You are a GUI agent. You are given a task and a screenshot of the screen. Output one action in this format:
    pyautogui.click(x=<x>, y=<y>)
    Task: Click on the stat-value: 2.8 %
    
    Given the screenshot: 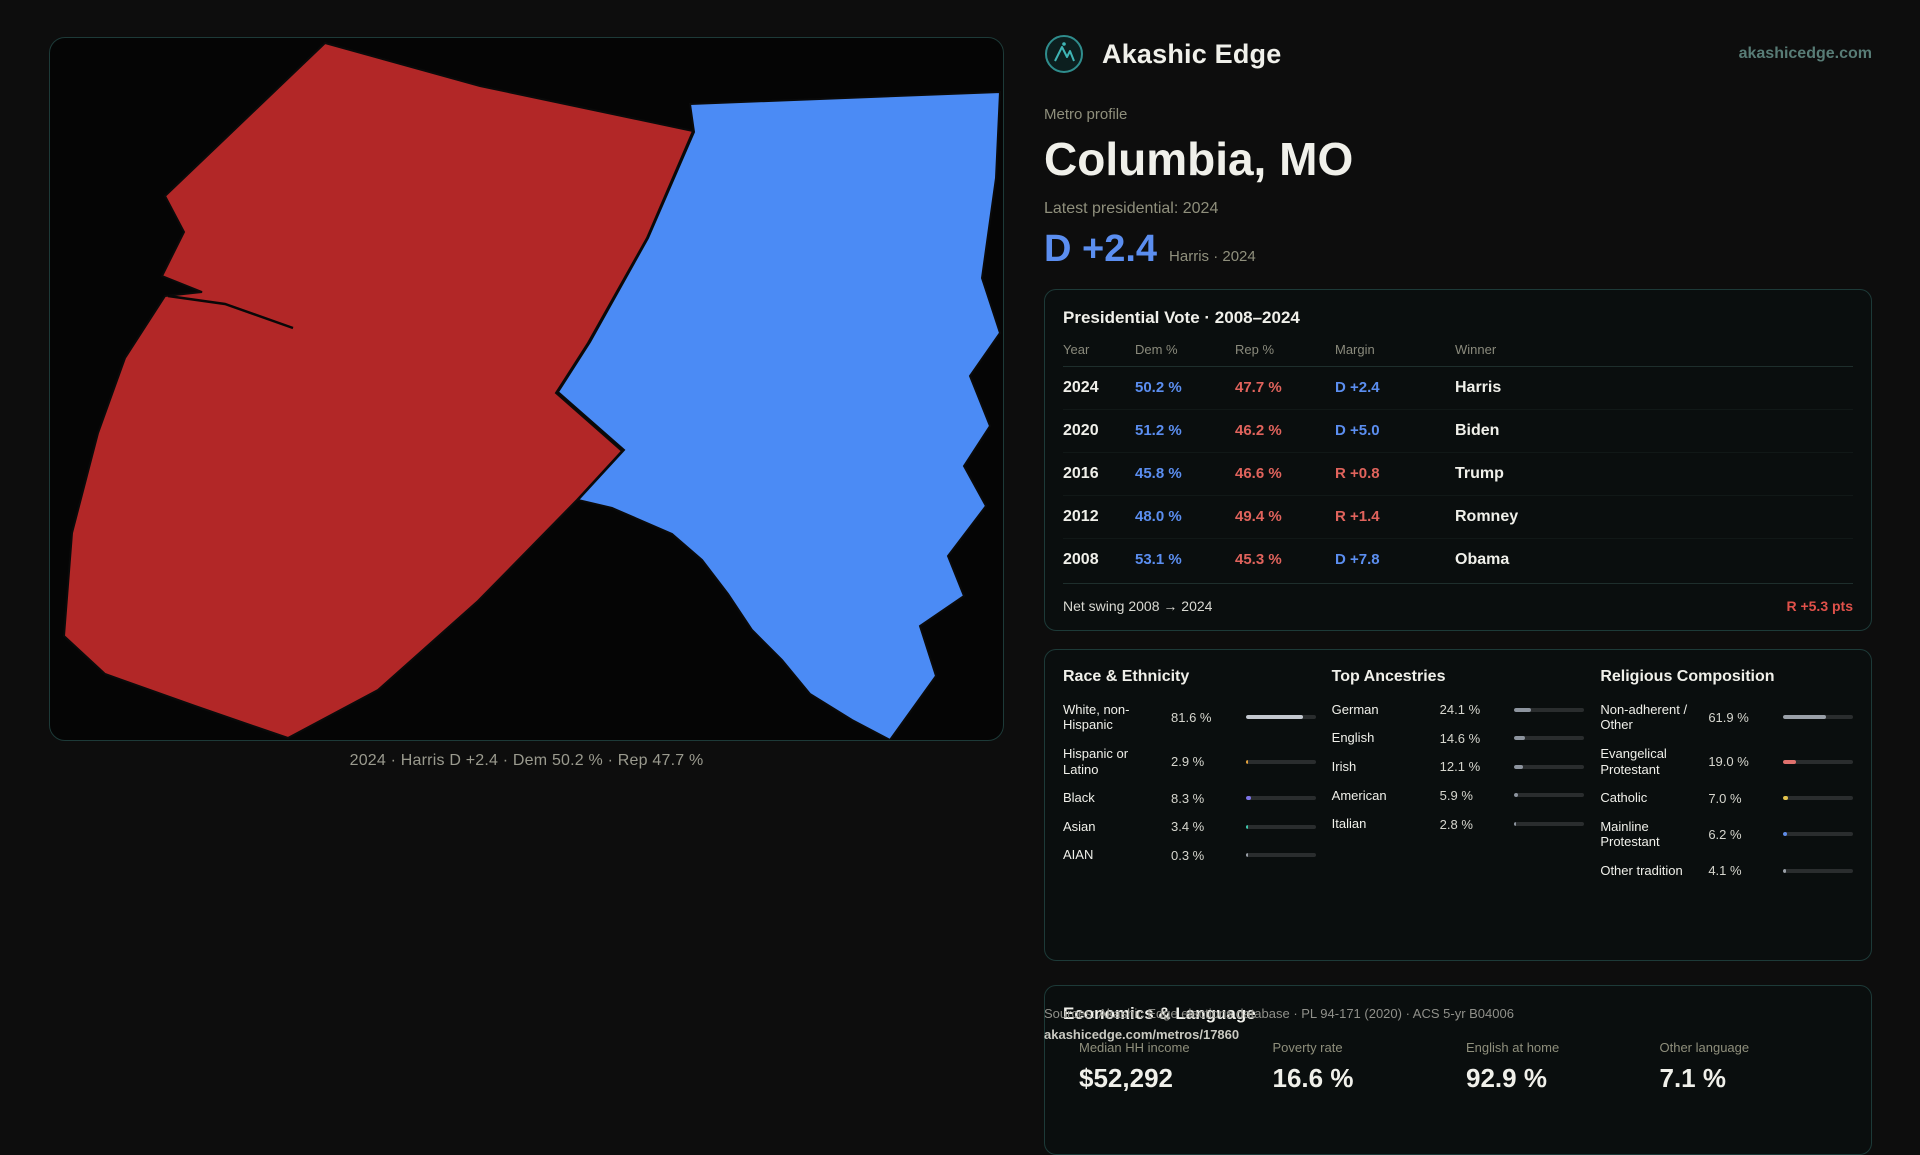 What is the action you would take?
    pyautogui.click(x=1456, y=824)
    